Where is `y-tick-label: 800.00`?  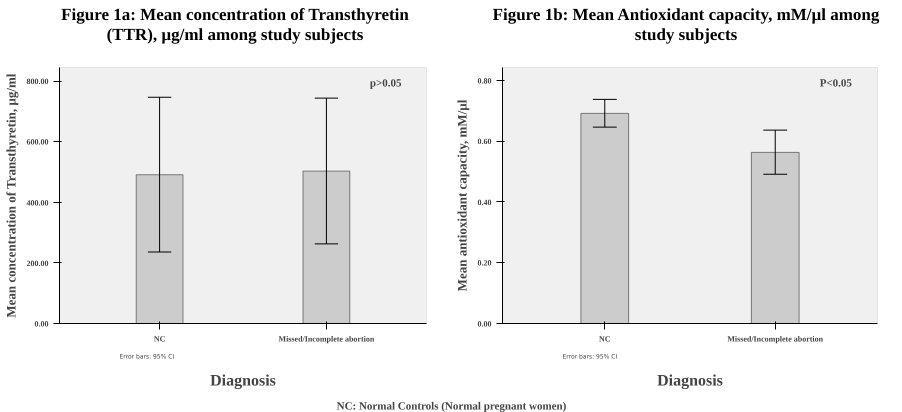
y-tick-label: 800.00 is located at coordinates (37, 81).